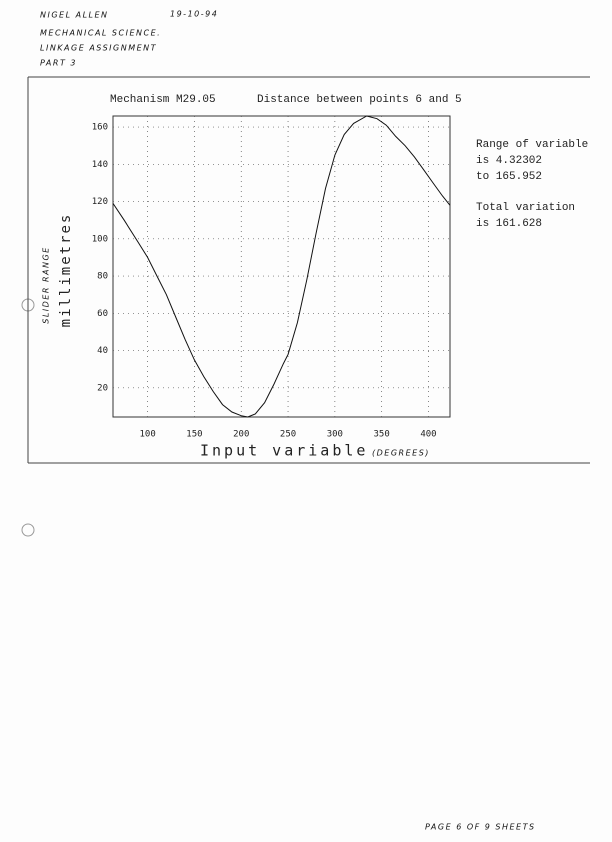 The height and width of the screenshot is (842, 612). What do you see at coordinates (58, 63) in the screenshot?
I see `part: PART 3` at bounding box center [58, 63].